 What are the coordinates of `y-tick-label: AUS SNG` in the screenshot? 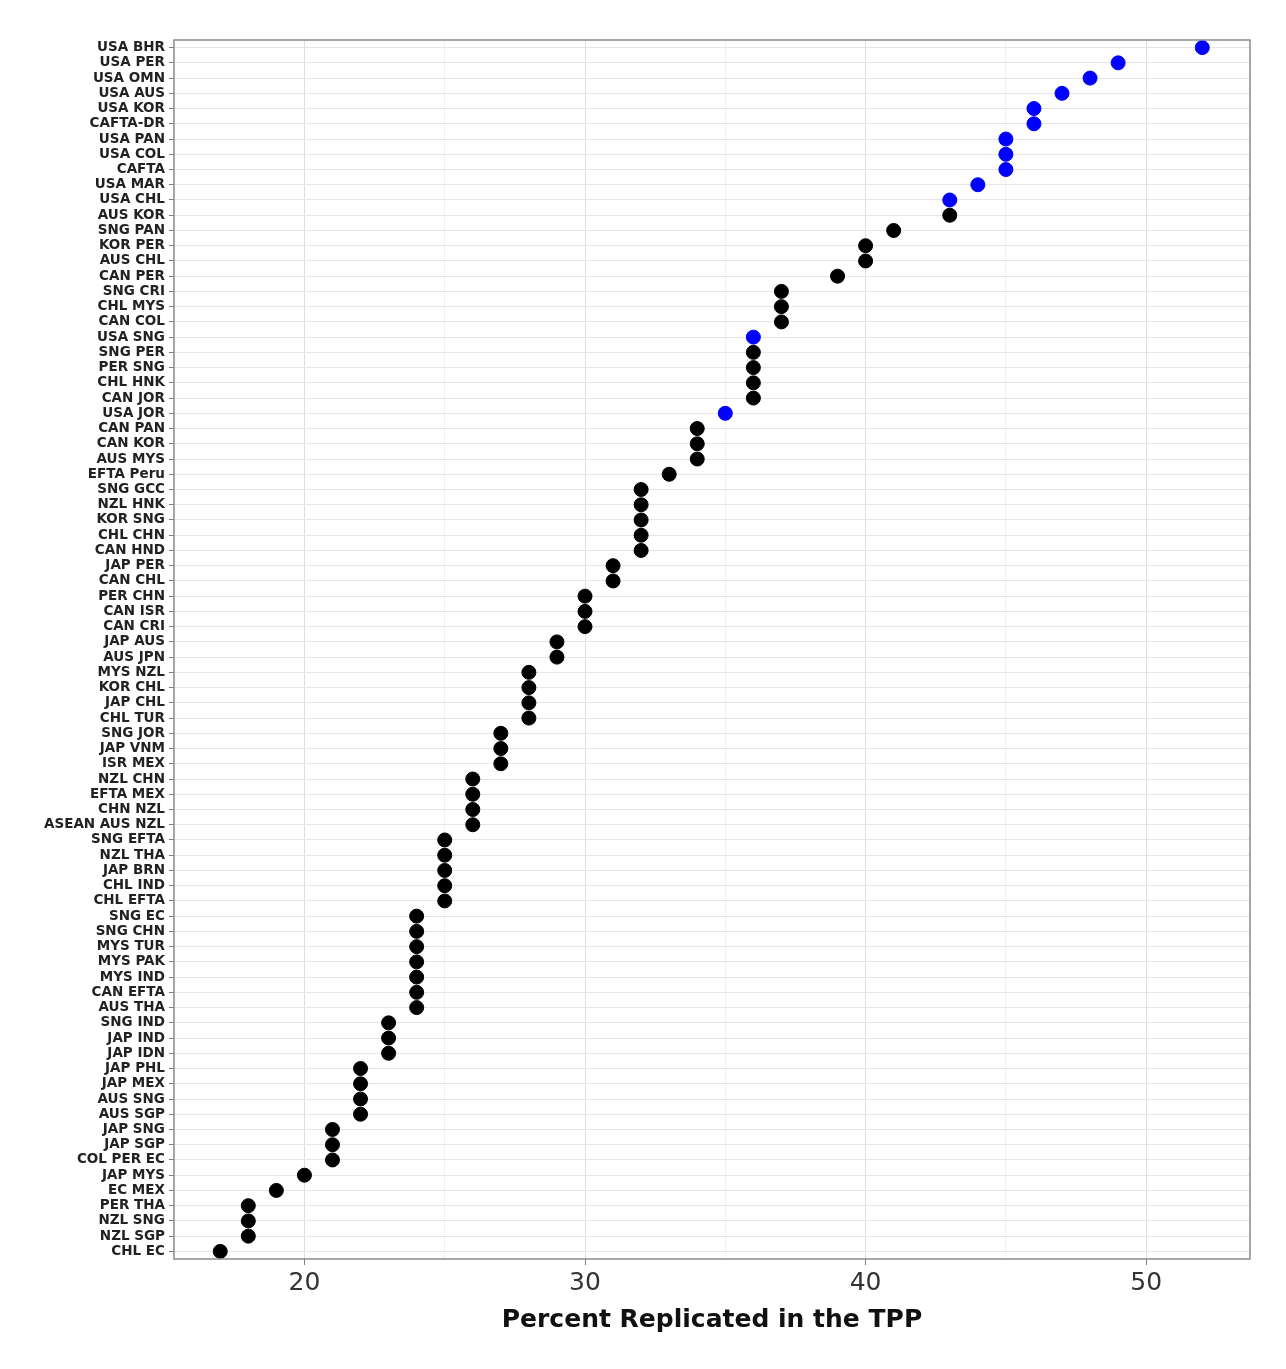 It's located at (131, 1097).